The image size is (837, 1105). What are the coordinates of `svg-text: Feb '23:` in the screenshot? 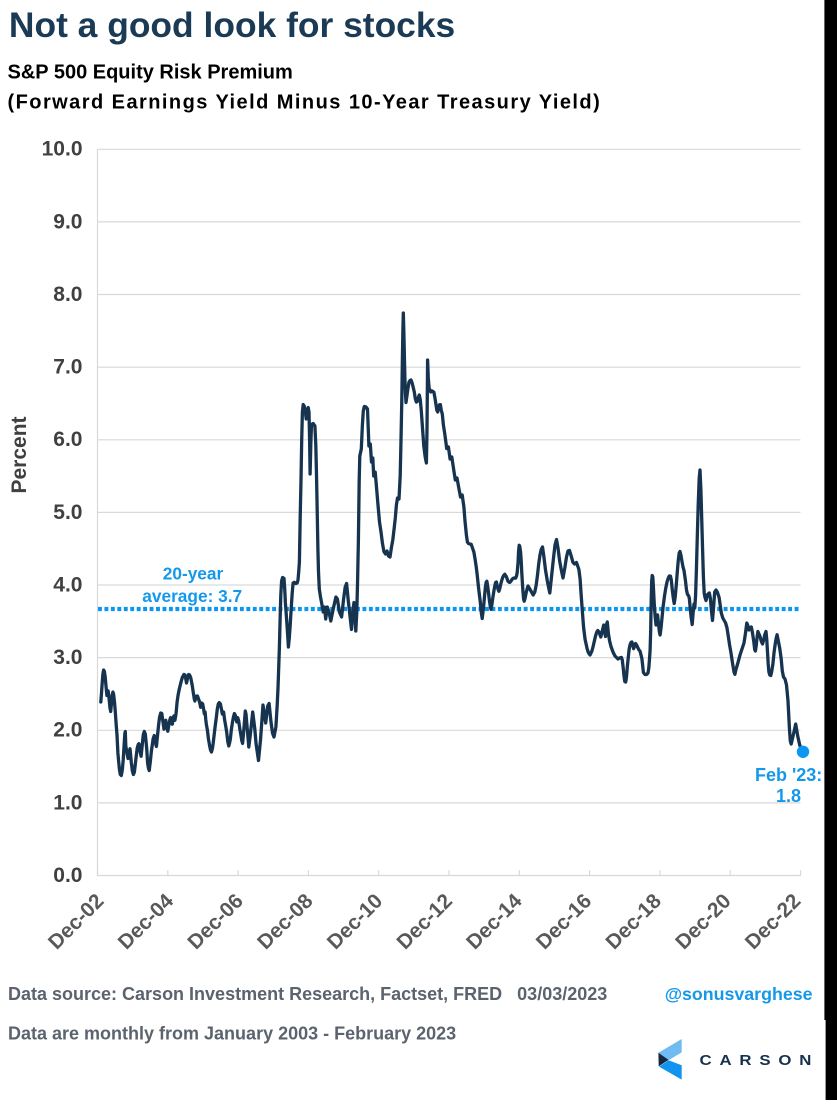 It's located at (788, 775).